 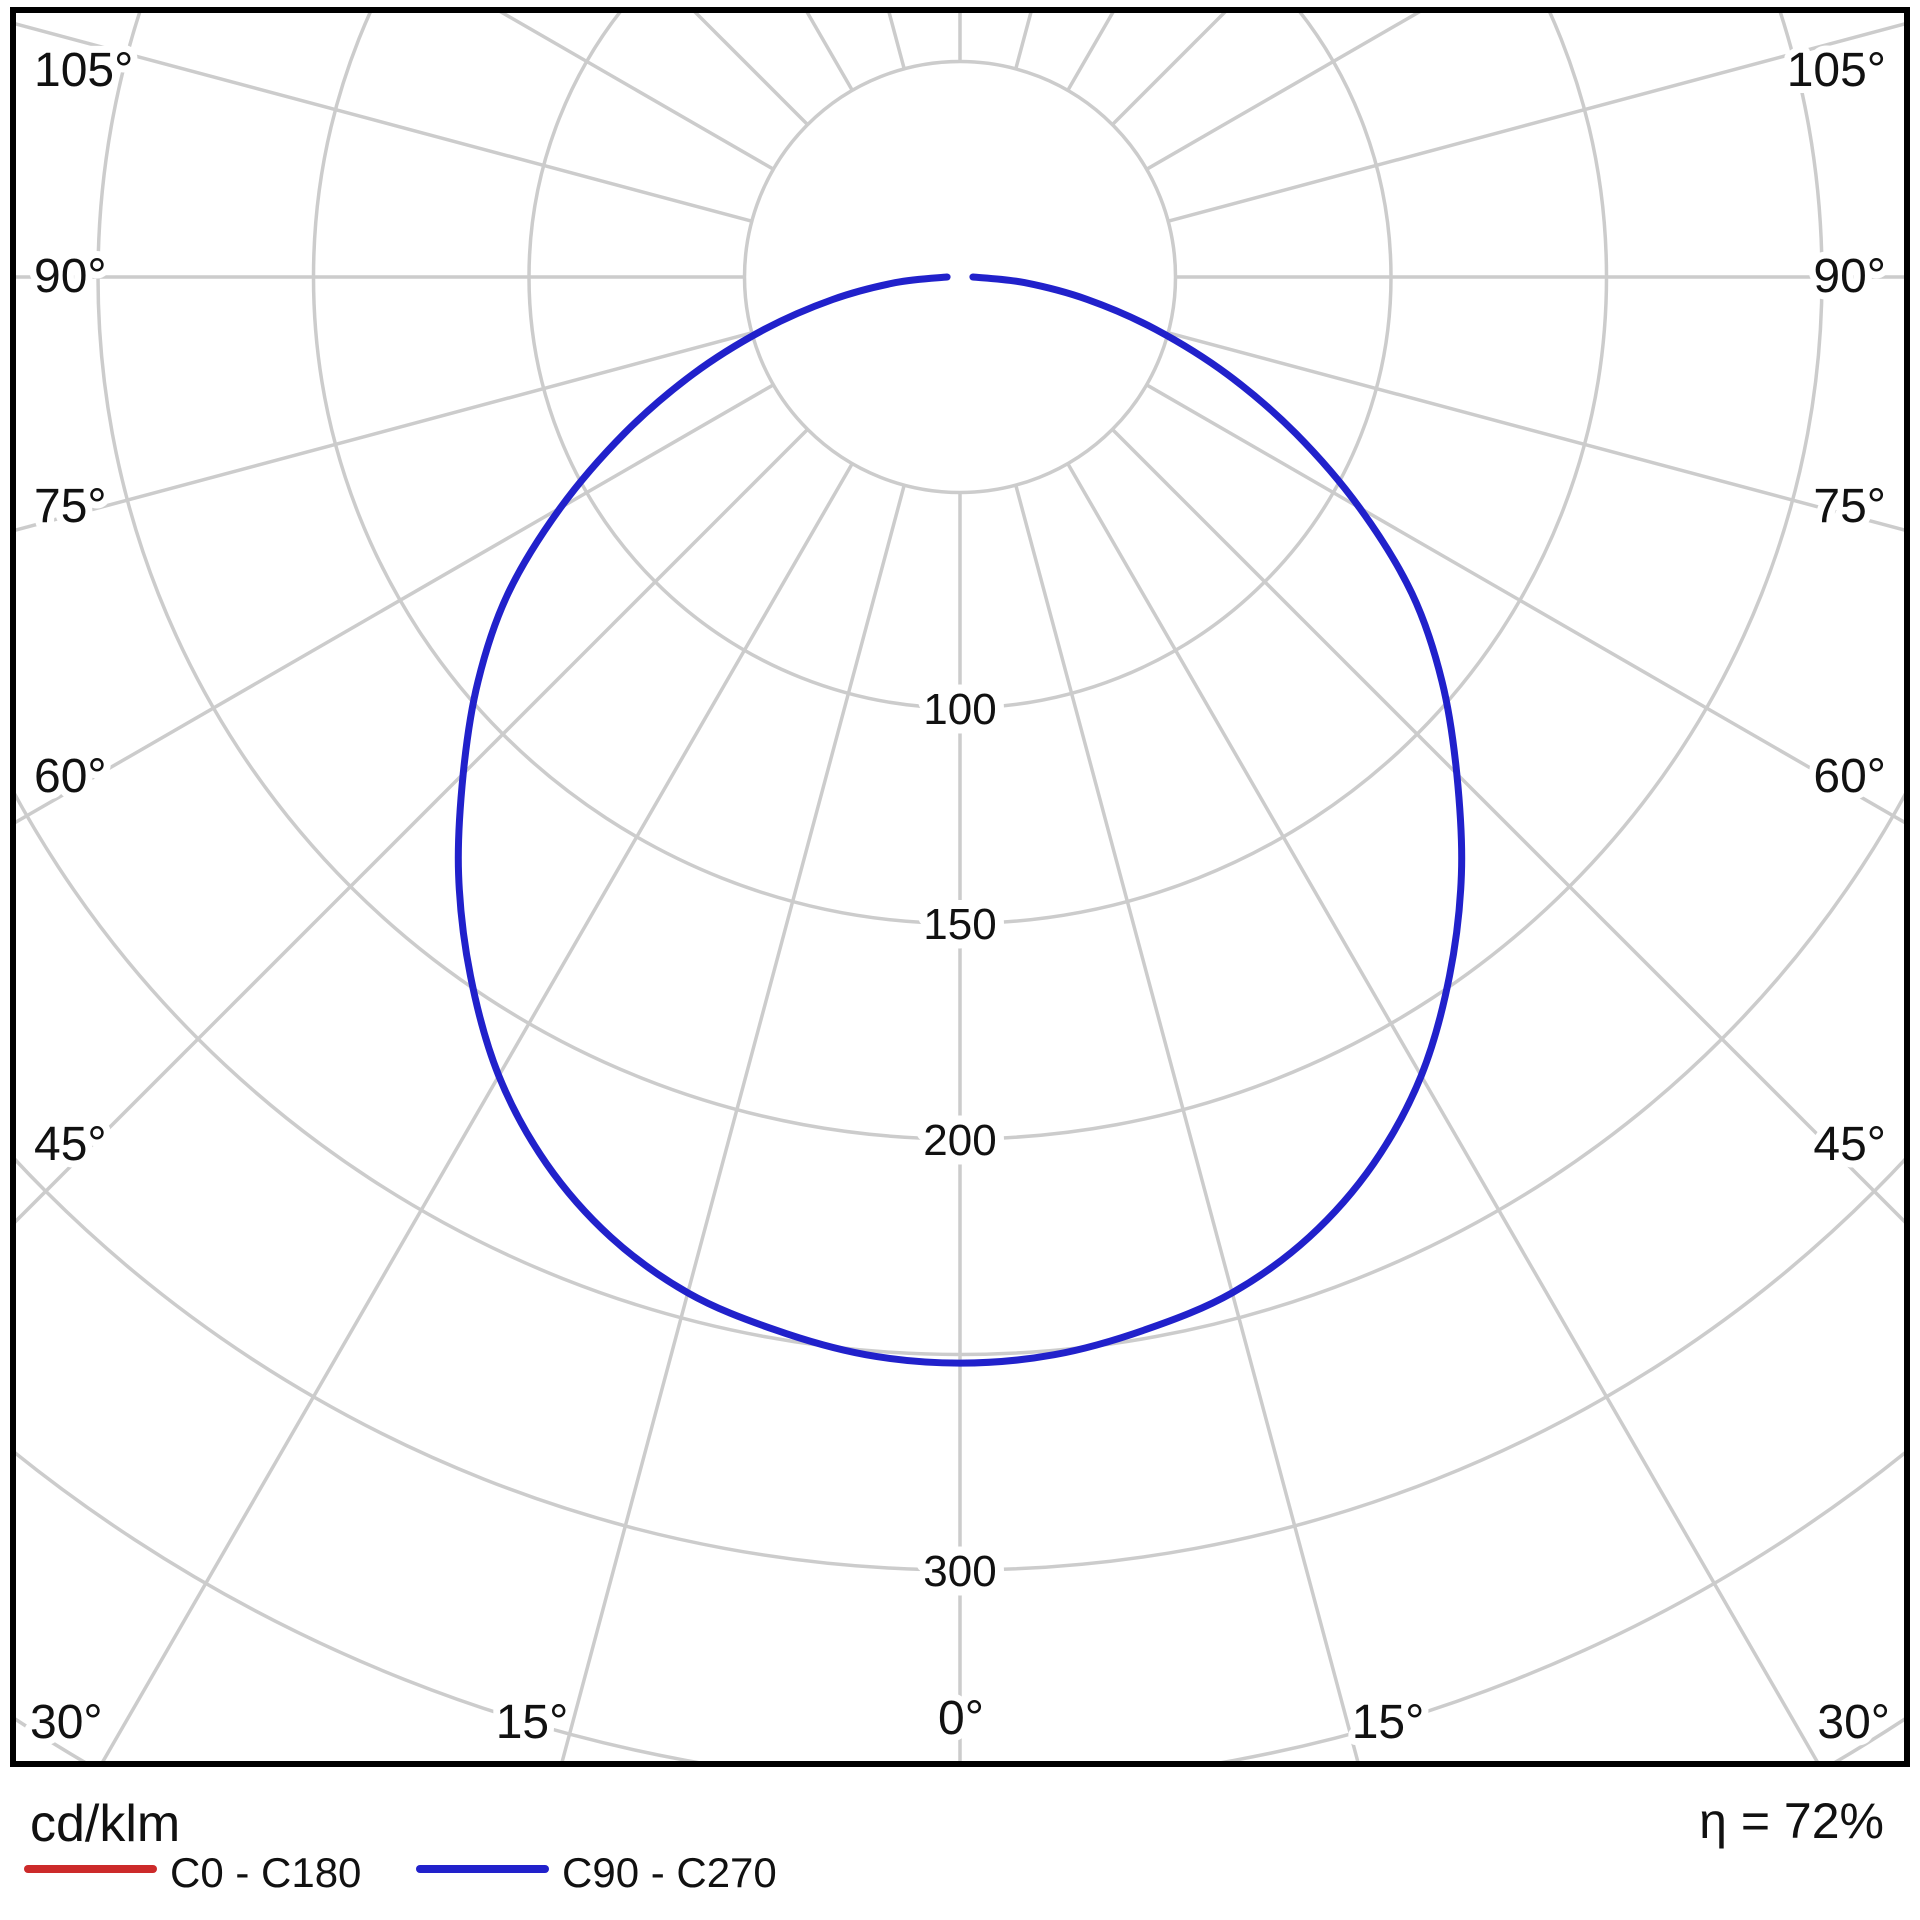 What do you see at coordinates (83, 70) in the screenshot?
I see `angle-label-left-105: 105°` at bounding box center [83, 70].